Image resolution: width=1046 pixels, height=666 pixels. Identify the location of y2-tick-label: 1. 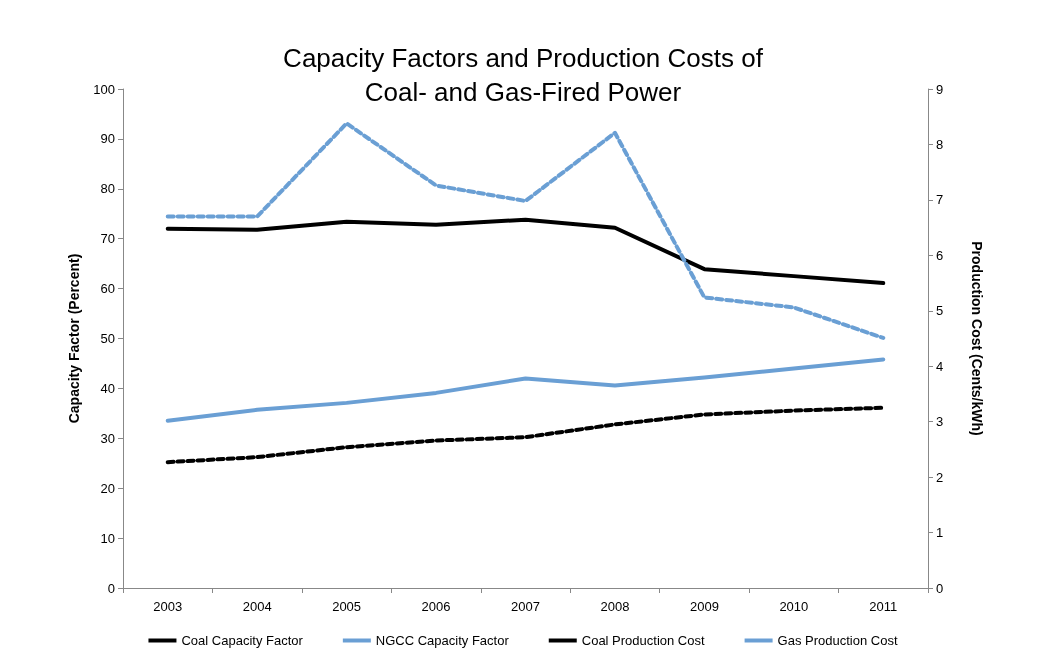
(940, 533).